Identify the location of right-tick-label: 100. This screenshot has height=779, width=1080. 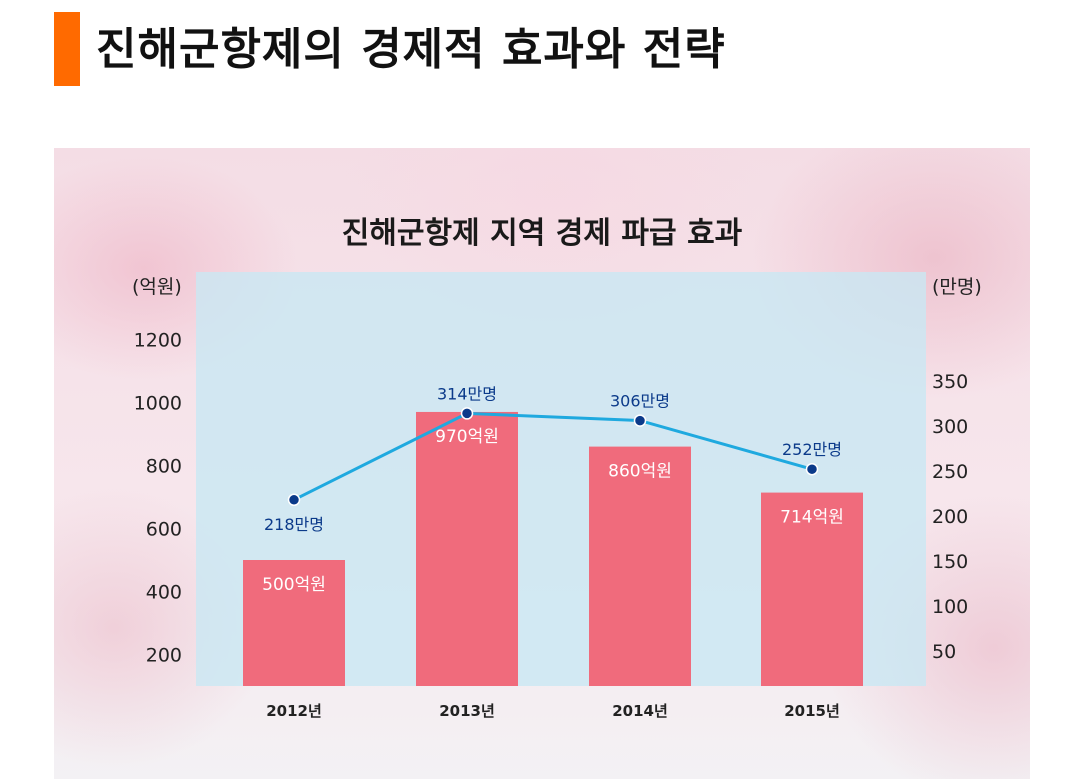
(950, 607).